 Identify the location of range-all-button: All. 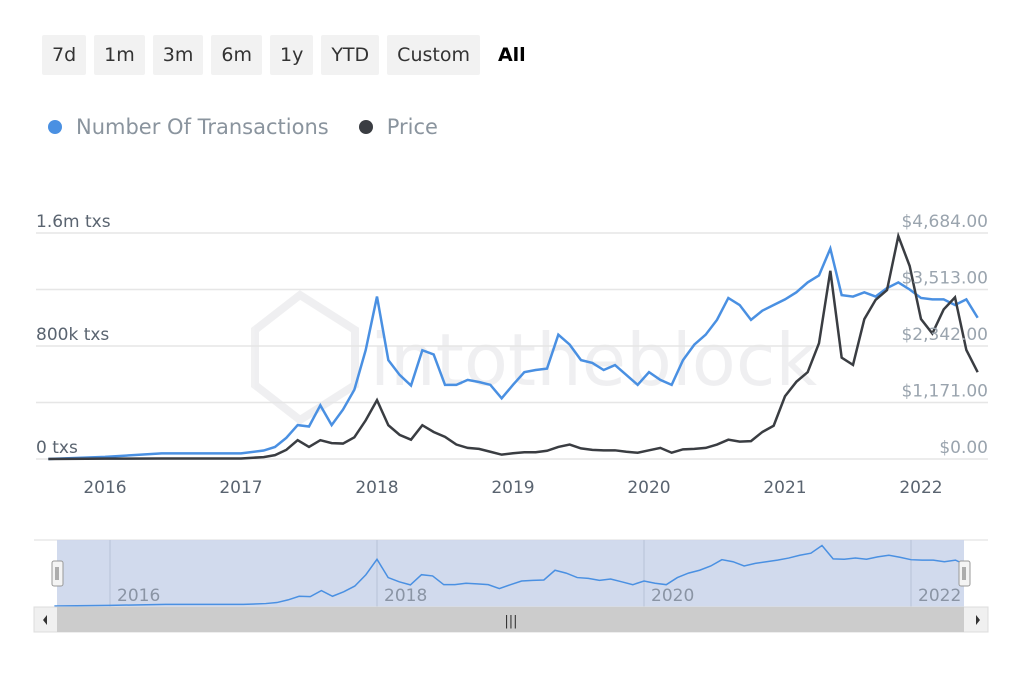
(511, 55).